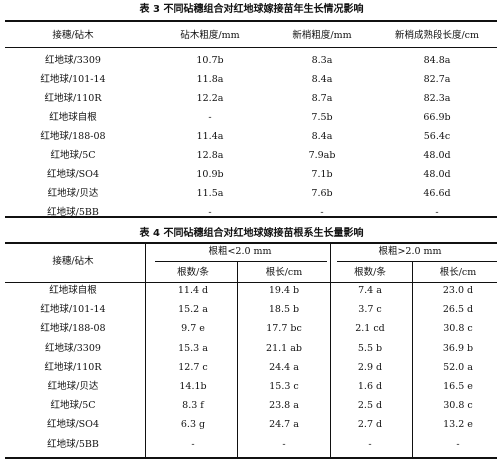 The width and height of the screenshot is (503, 463). What do you see at coordinates (73, 261) in the screenshot?
I see `table4-header-stub: 接穗/砧木` at bounding box center [73, 261].